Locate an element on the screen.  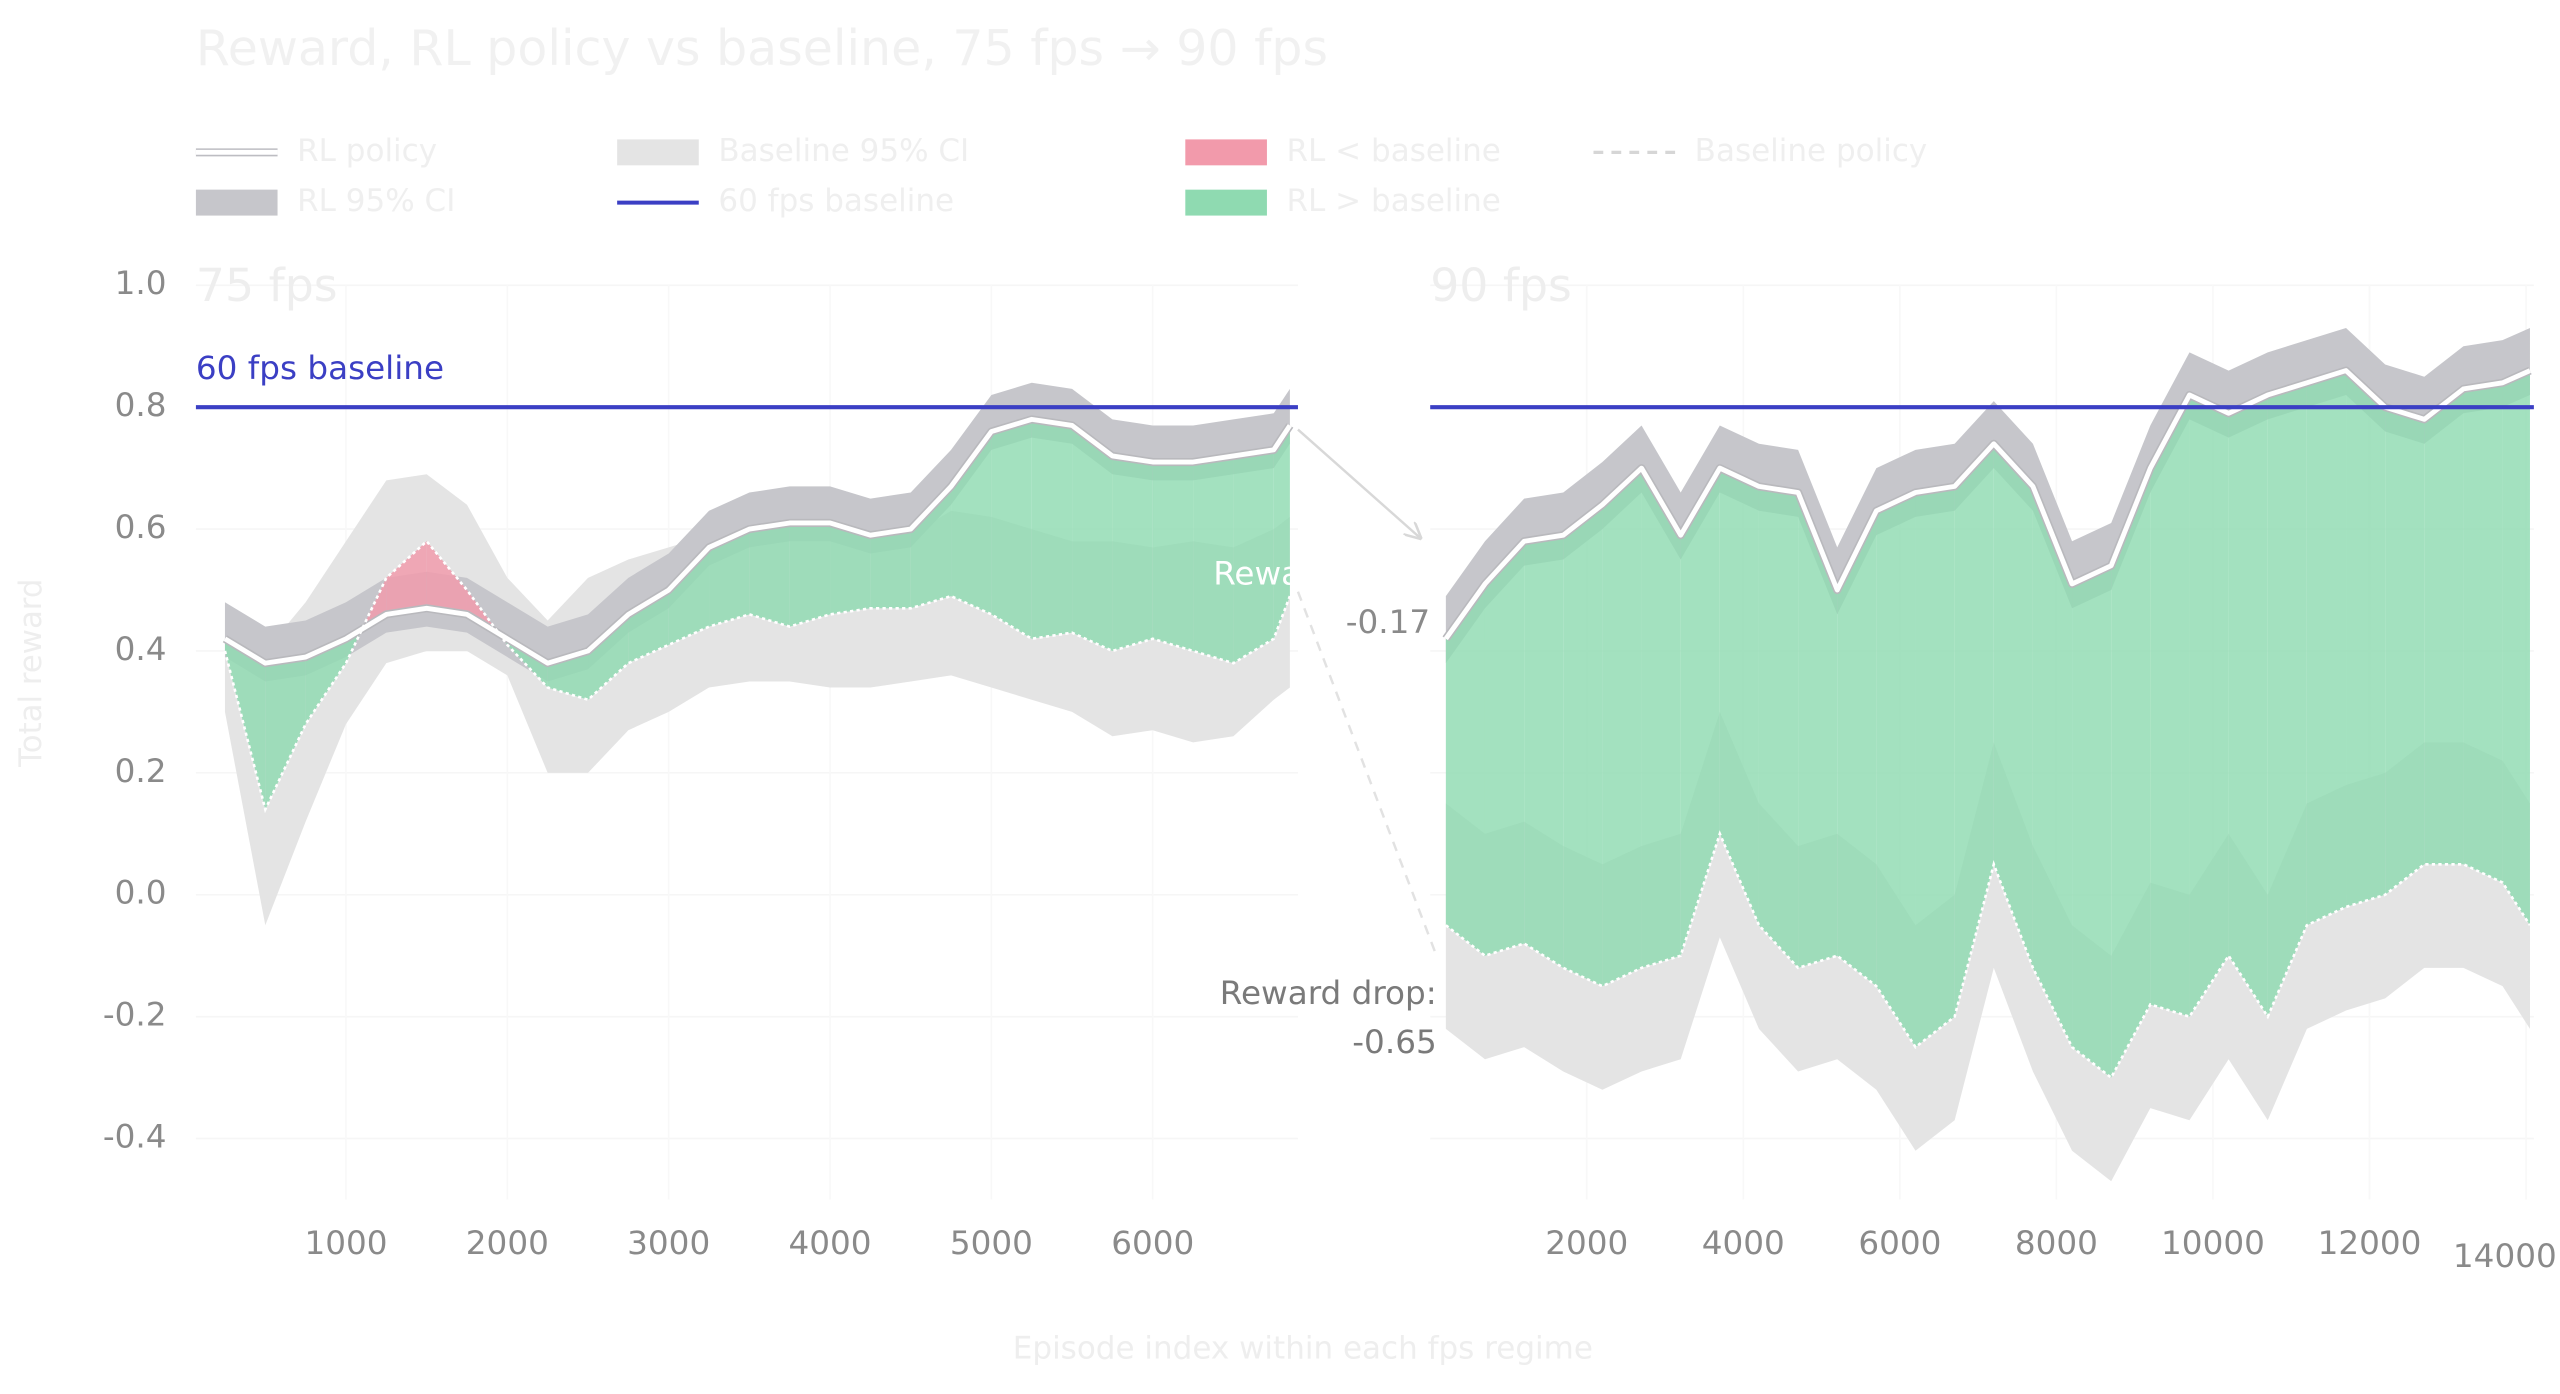
legend-label: RL policy is located at coordinates (367, 151).